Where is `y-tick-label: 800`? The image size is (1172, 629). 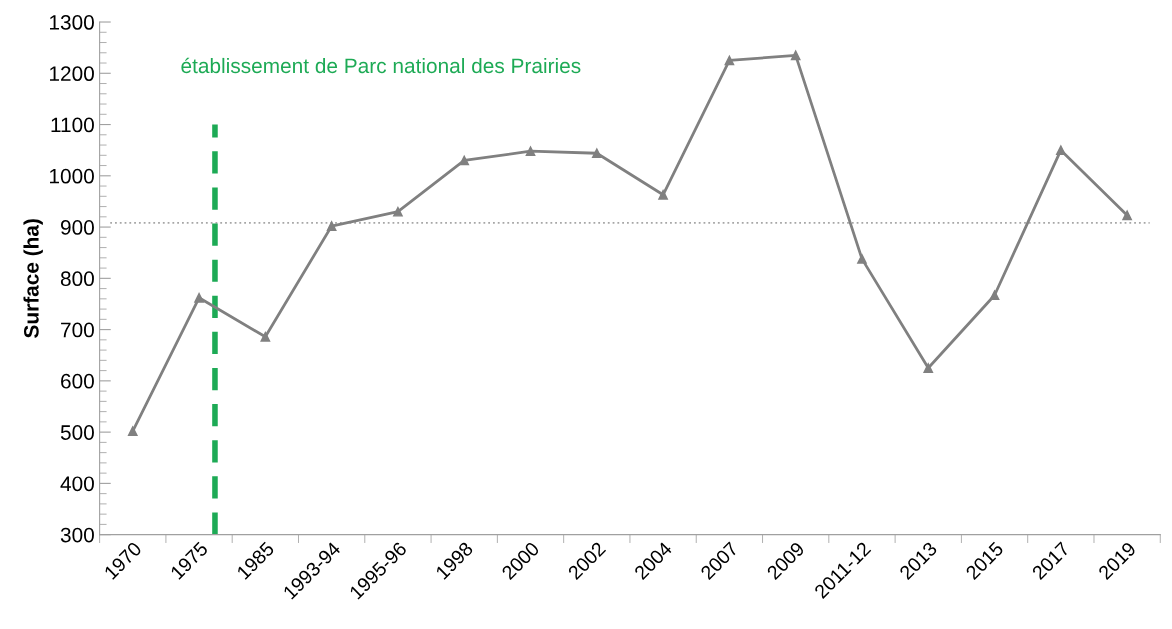 y-tick-label: 800 is located at coordinates (77, 279).